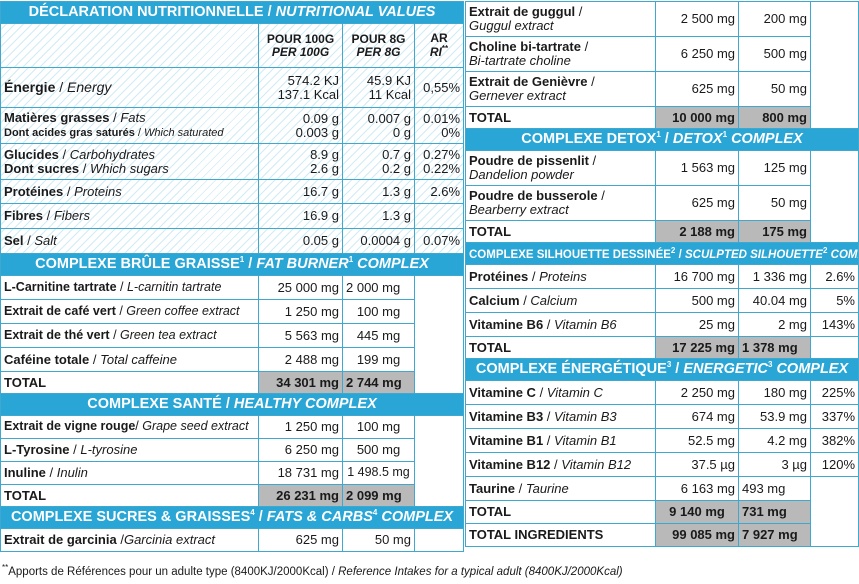 The width and height of the screenshot is (859, 584). What do you see at coordinates (324, 154) in the screenshot?
I see `cell-value: 8.9 g` at bounding box center [324, 154].